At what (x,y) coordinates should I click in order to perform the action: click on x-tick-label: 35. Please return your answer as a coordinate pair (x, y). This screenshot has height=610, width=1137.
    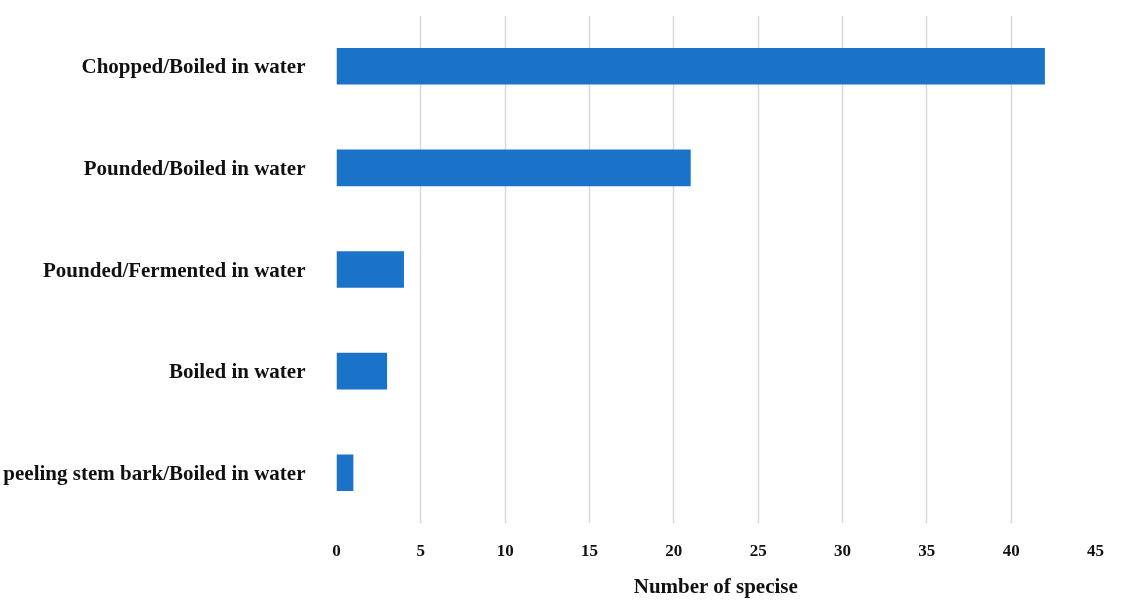
    Looking at the image, I should click on (927, 550).